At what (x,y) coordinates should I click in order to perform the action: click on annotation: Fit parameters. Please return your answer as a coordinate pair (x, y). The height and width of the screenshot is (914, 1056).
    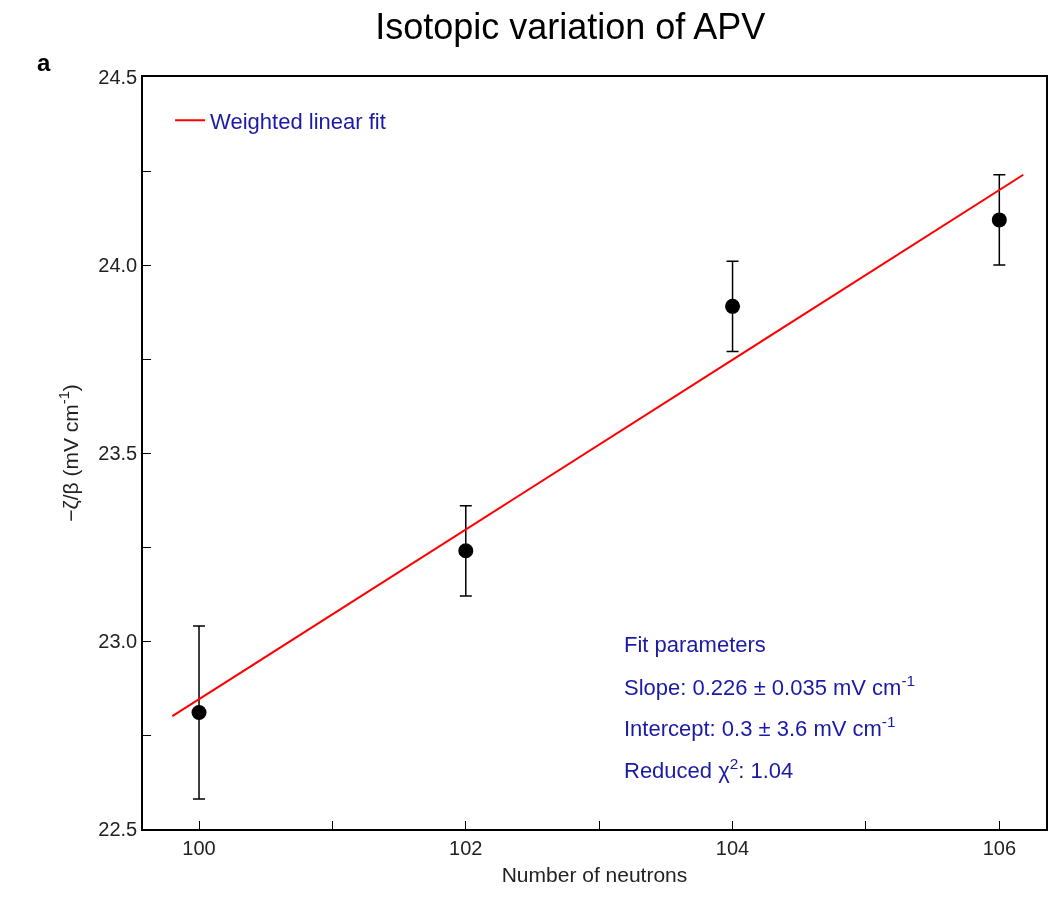
    Looking at the image, I should click on (695, 644).